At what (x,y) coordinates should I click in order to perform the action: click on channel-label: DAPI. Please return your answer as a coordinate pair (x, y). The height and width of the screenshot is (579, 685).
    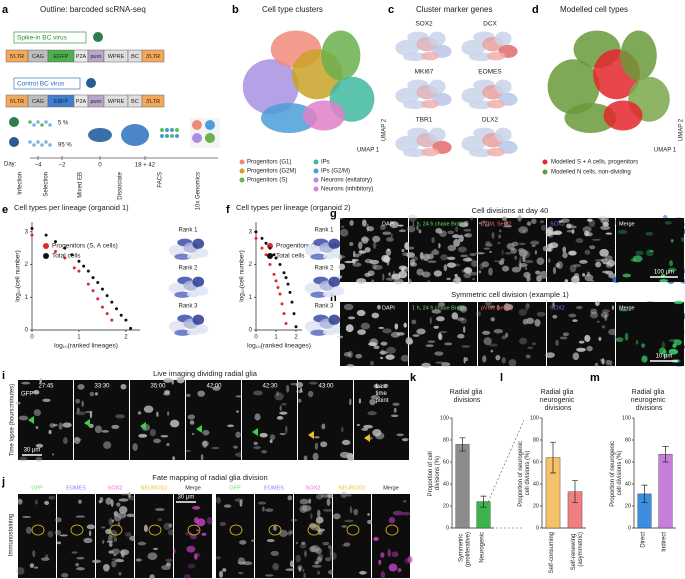
    Looking at the image, I should click on (388, 308).